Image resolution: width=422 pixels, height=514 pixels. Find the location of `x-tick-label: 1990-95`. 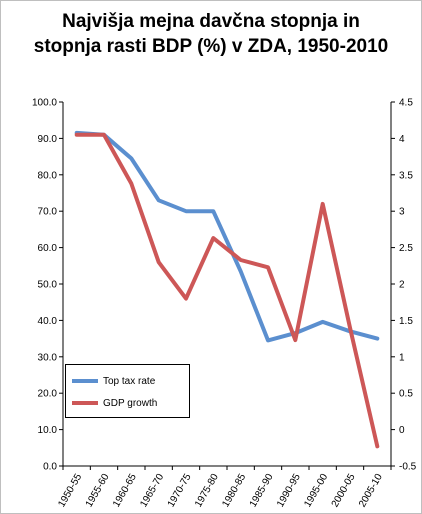

x-tick-label: 1990-95 is located at coordinates (289, 491).